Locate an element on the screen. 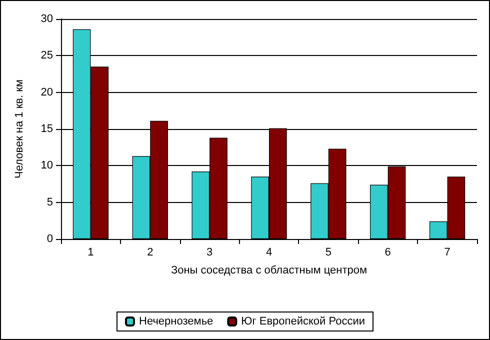 The height and width of the screenshot is (340, 490). y-tick-label: 20 is located at coordinates (46, 92).